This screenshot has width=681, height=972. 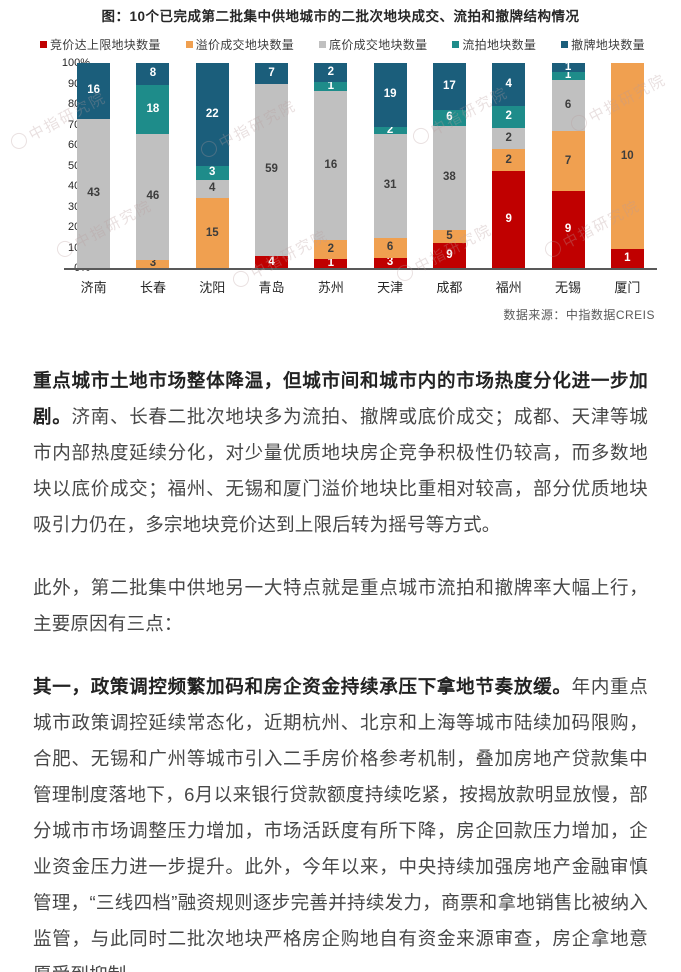 What do you see at coordinates (627, 156) in the screenshot?
I see `bar-segment: 10` at bounding box center [627, 156].